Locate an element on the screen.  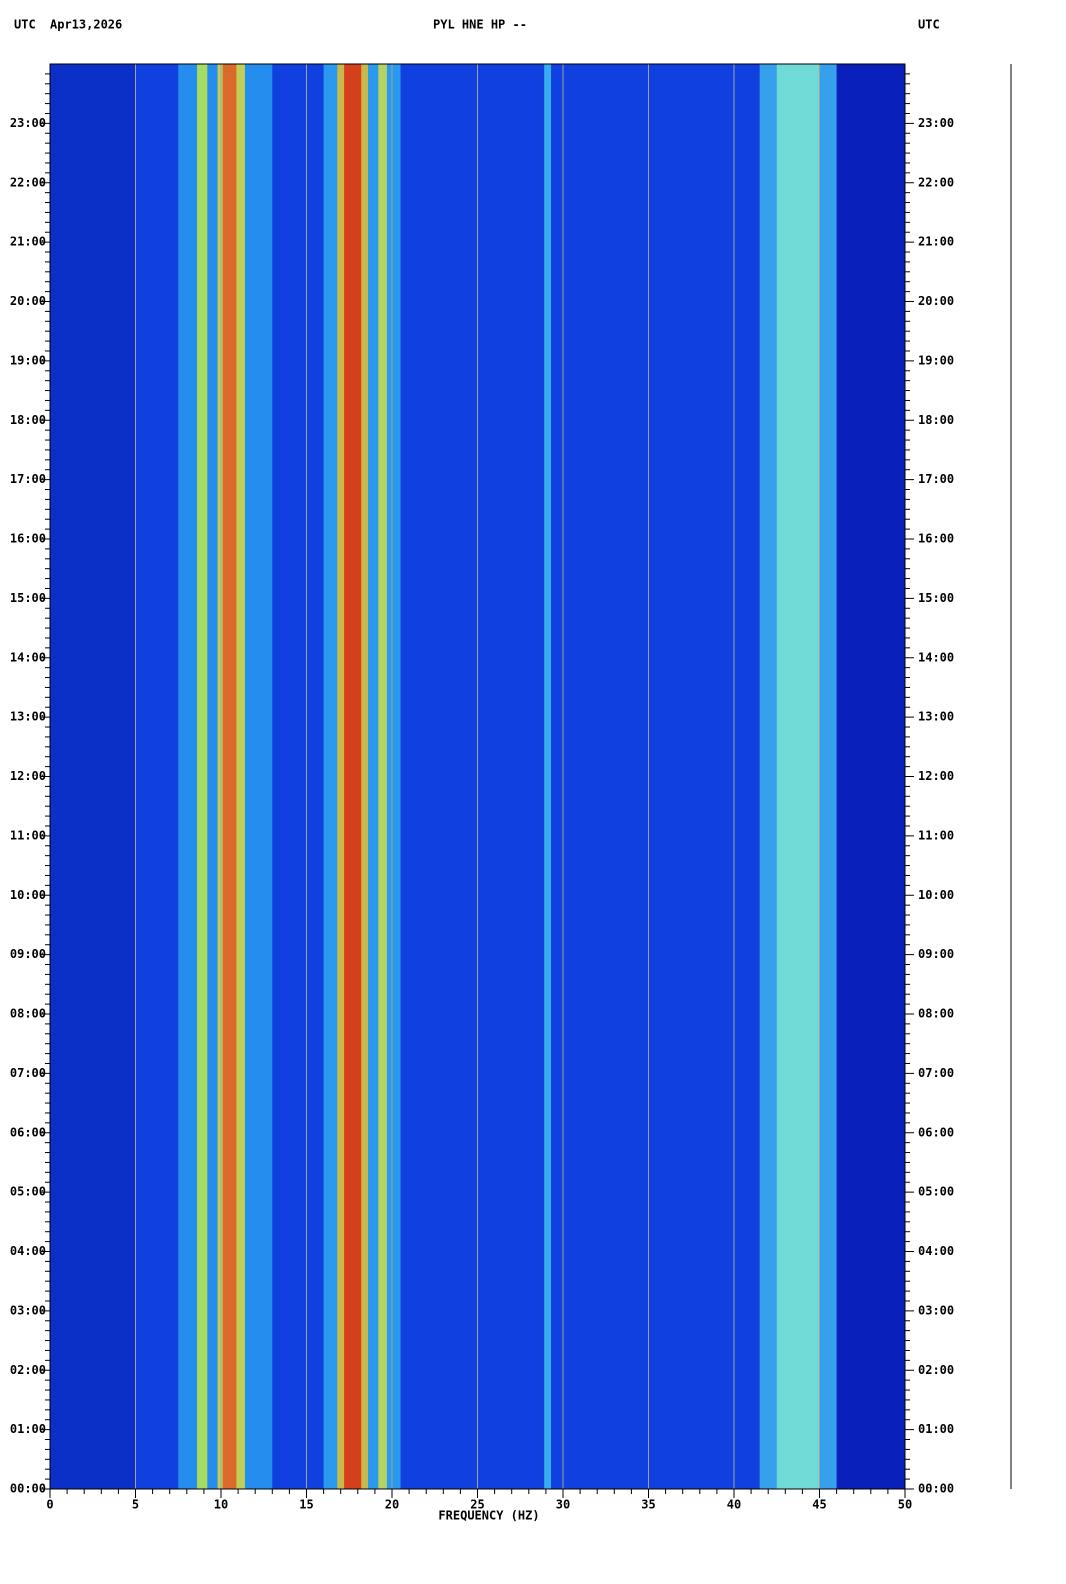
x-tick-label: 10 is located at coordinates (221, 1505).